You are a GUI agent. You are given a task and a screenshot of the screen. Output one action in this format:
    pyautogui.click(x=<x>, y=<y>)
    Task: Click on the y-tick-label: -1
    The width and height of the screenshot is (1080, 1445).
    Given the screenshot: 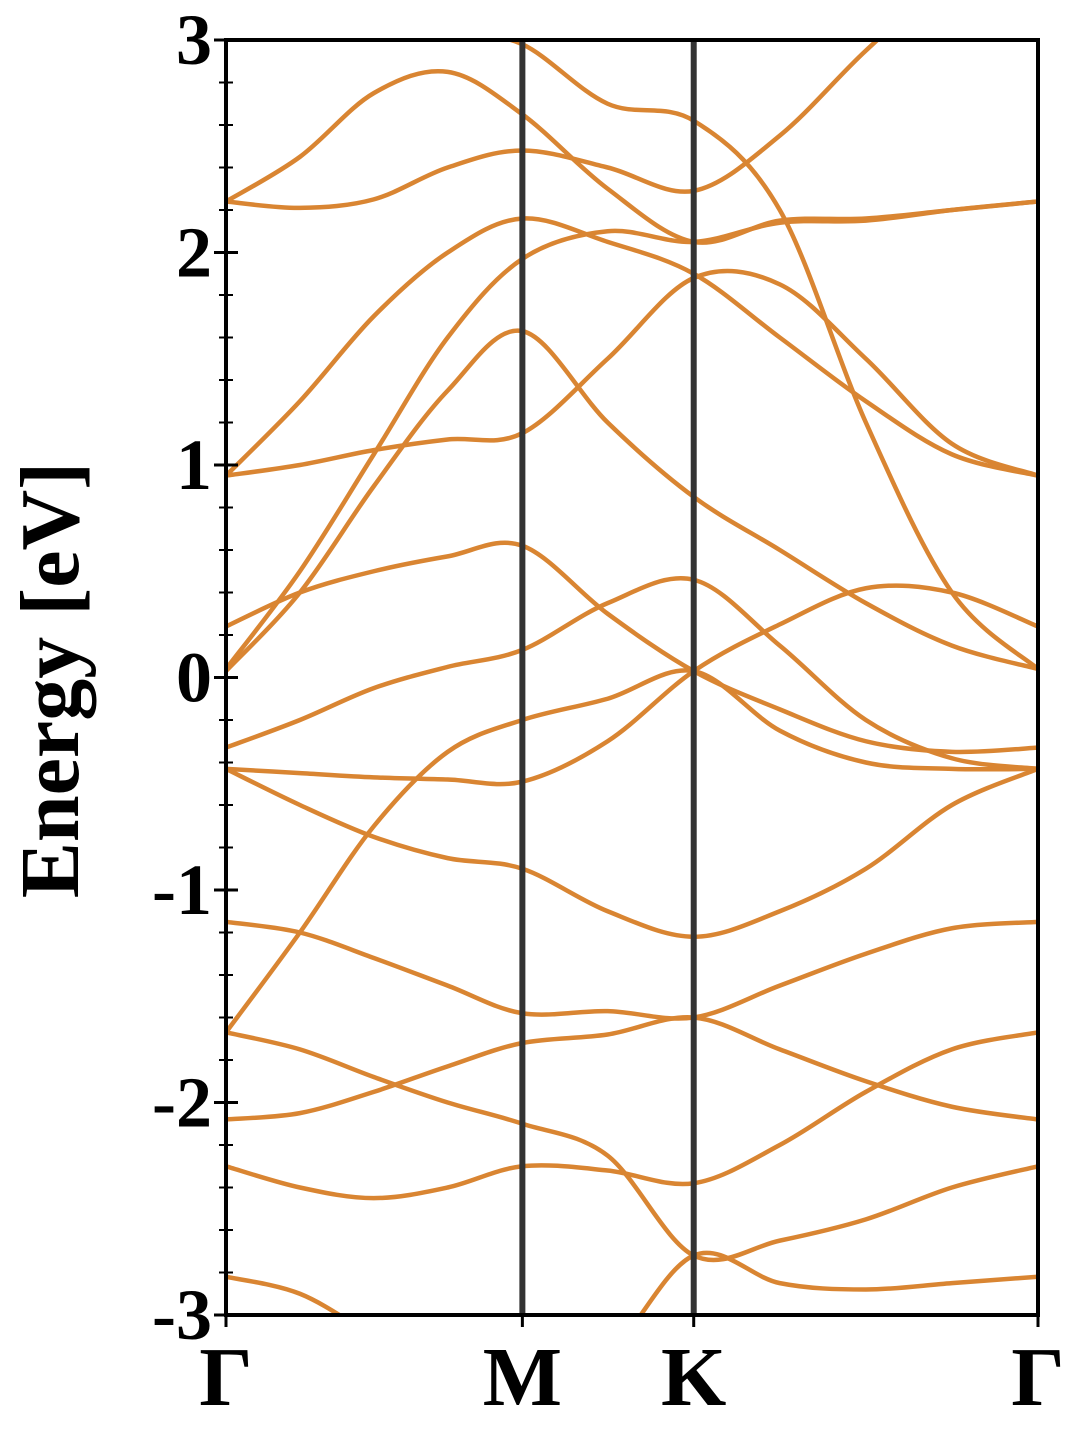 What is the action you would take?
    pyautogui.click(x=182, y=890)
    